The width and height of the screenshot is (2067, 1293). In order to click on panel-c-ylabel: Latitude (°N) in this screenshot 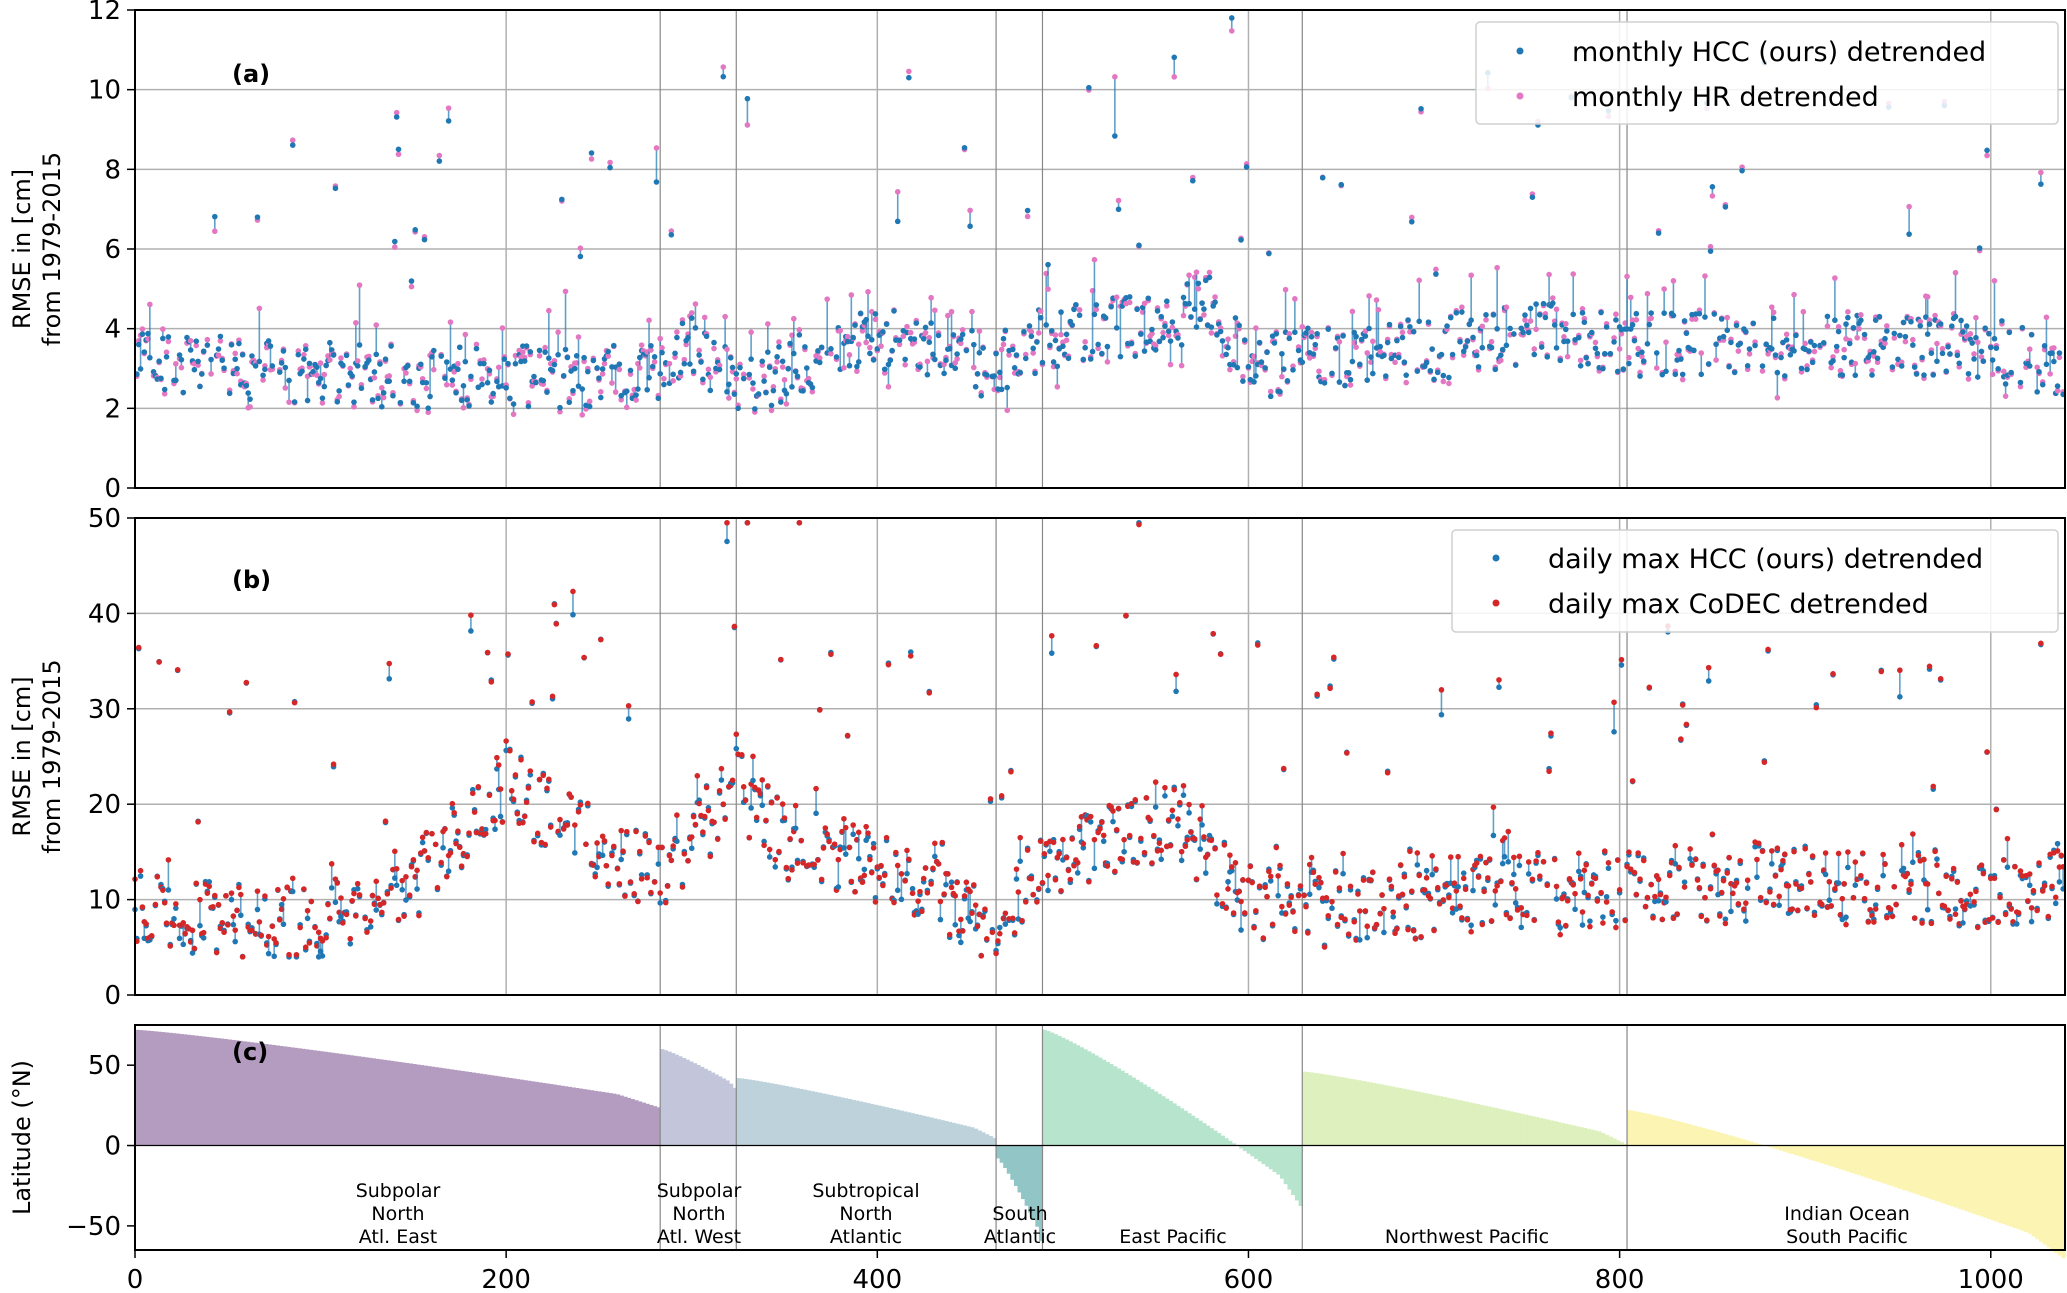, I will do `click(22, 1137)`.